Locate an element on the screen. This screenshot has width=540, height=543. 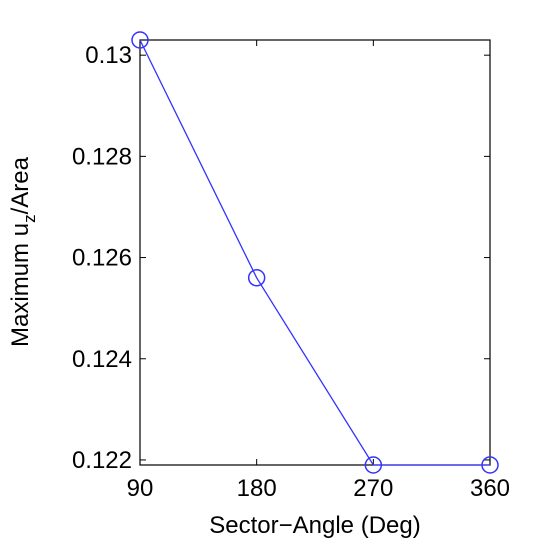
y-axis-title: Maximum uz/Area is located at coordinates (23, 251).